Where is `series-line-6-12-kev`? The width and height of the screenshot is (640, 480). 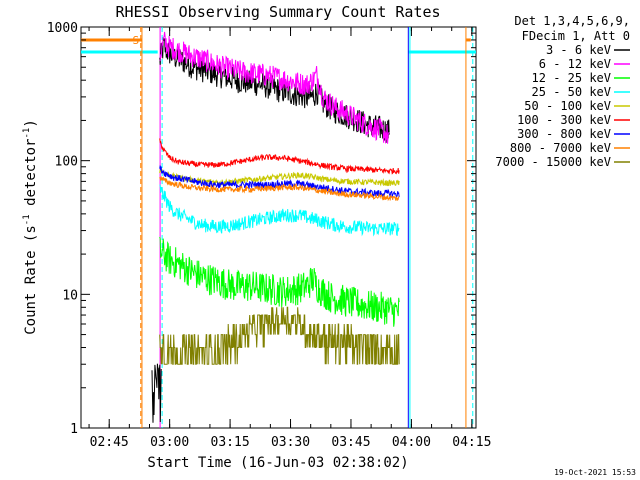
series-line-6-12-kev is located at coordinates (274, 87).